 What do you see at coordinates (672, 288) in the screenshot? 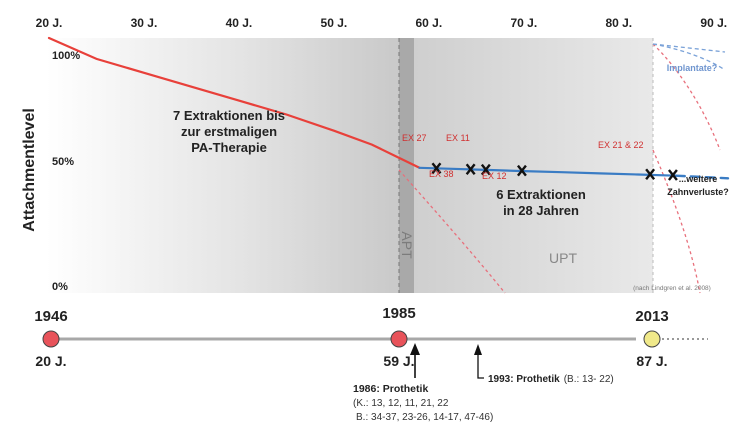
I see `source-note: (nach Lindgren et al. 2008)` at bounding box center [672, 288].